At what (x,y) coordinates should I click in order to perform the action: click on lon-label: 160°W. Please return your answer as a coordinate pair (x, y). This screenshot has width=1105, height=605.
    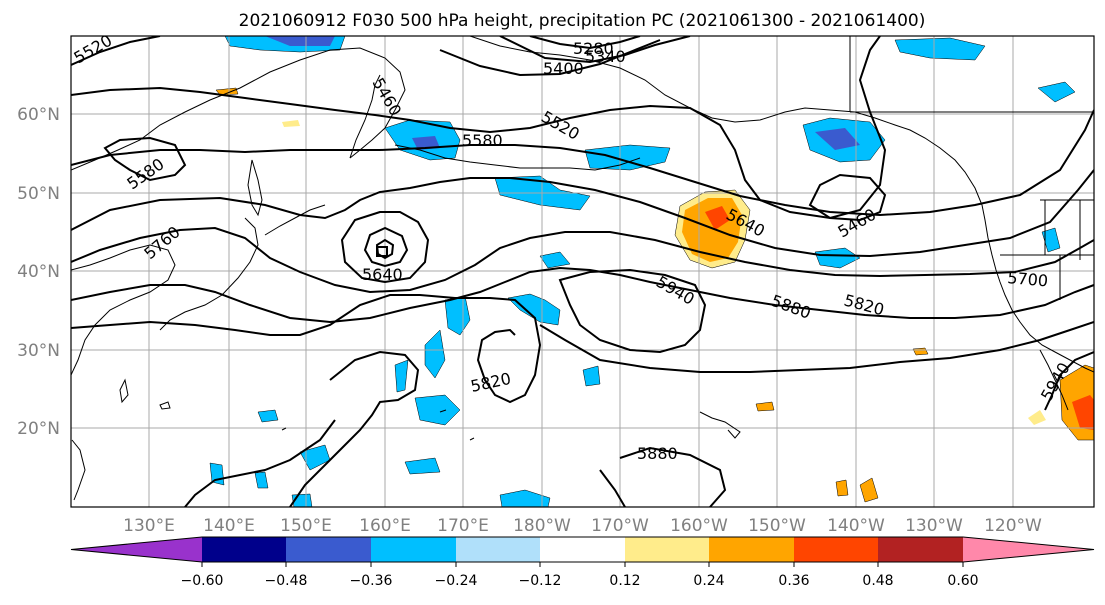
    Looking at the image, I should click on (699, 526).